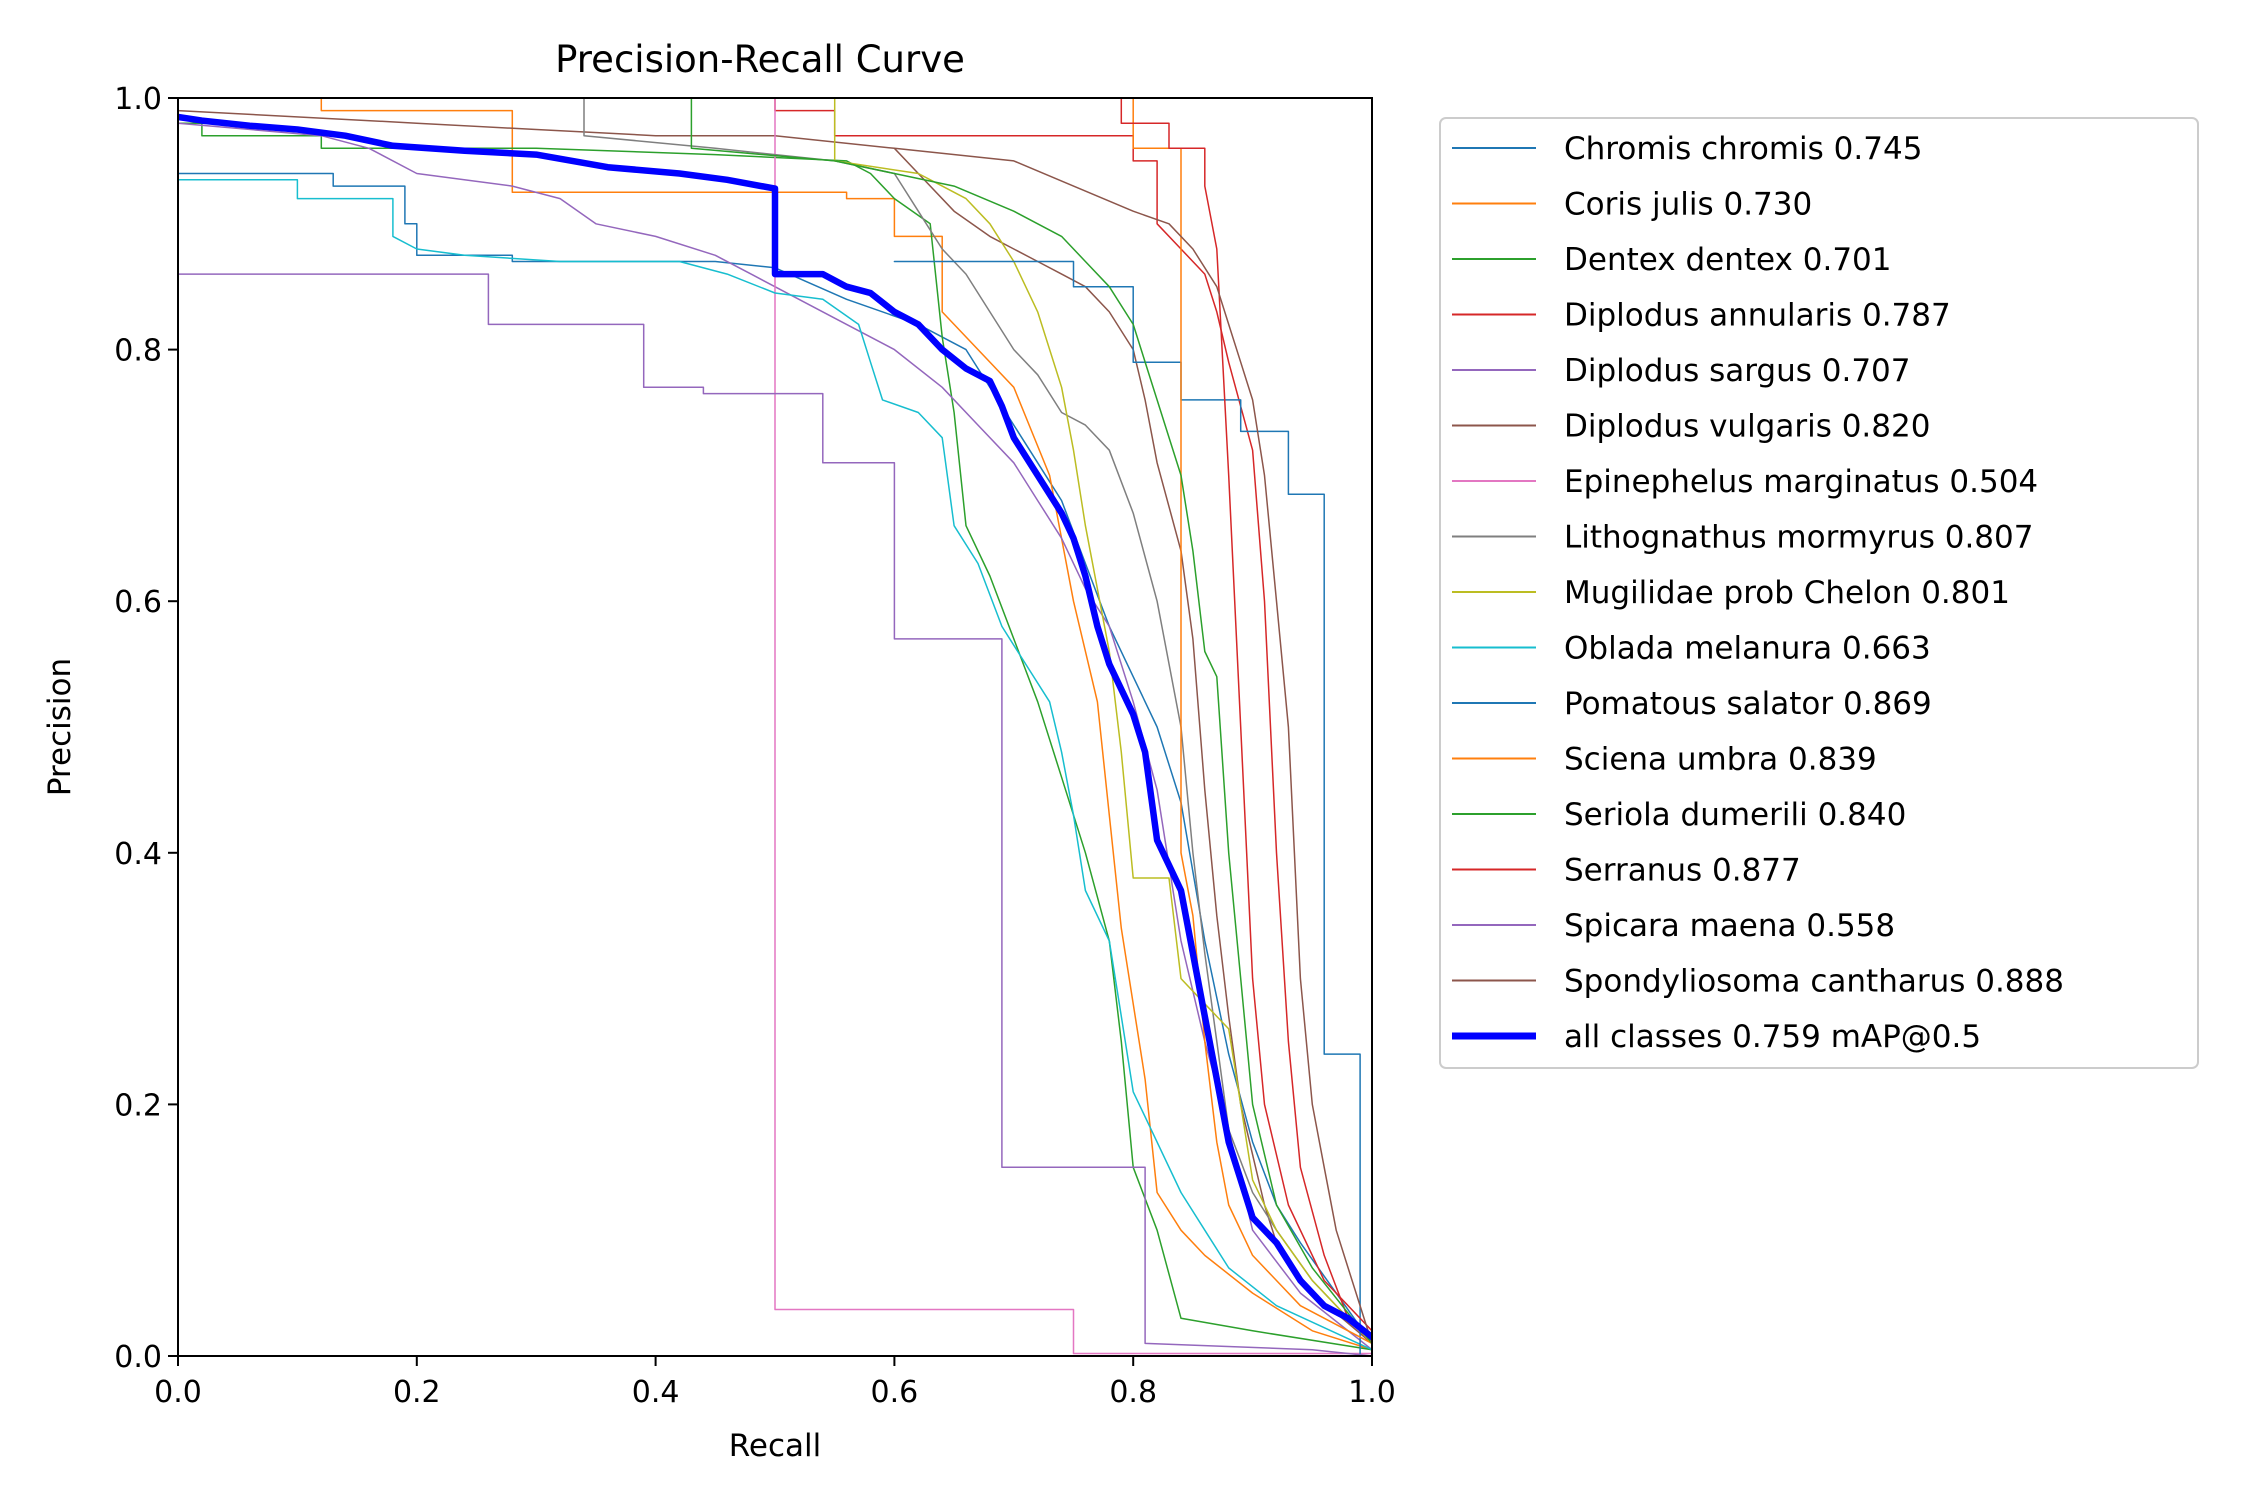 The height and width of the screenshot is (1500, 2250). Describe the element at coordinates (1747, 649) in the screenshot. I see `legend-label: Oblada melanura 0.663` at that location.